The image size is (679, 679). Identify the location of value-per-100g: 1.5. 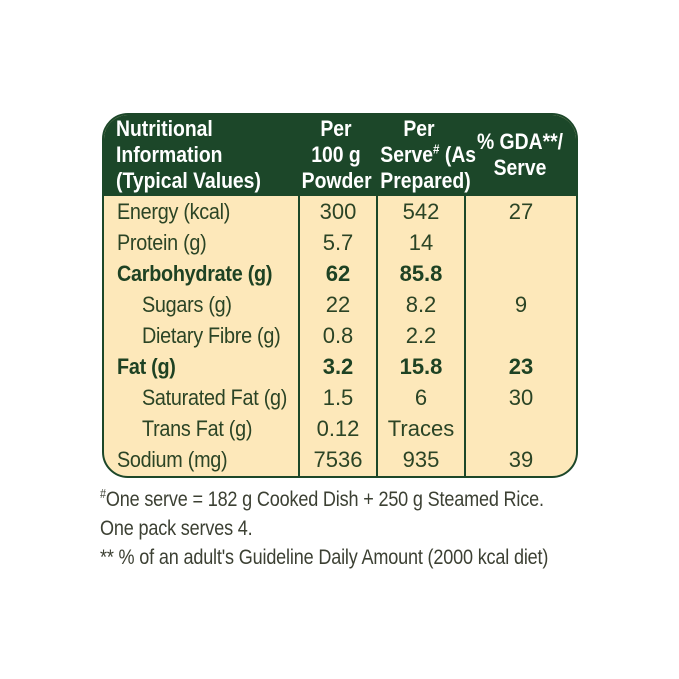
(337, 398).